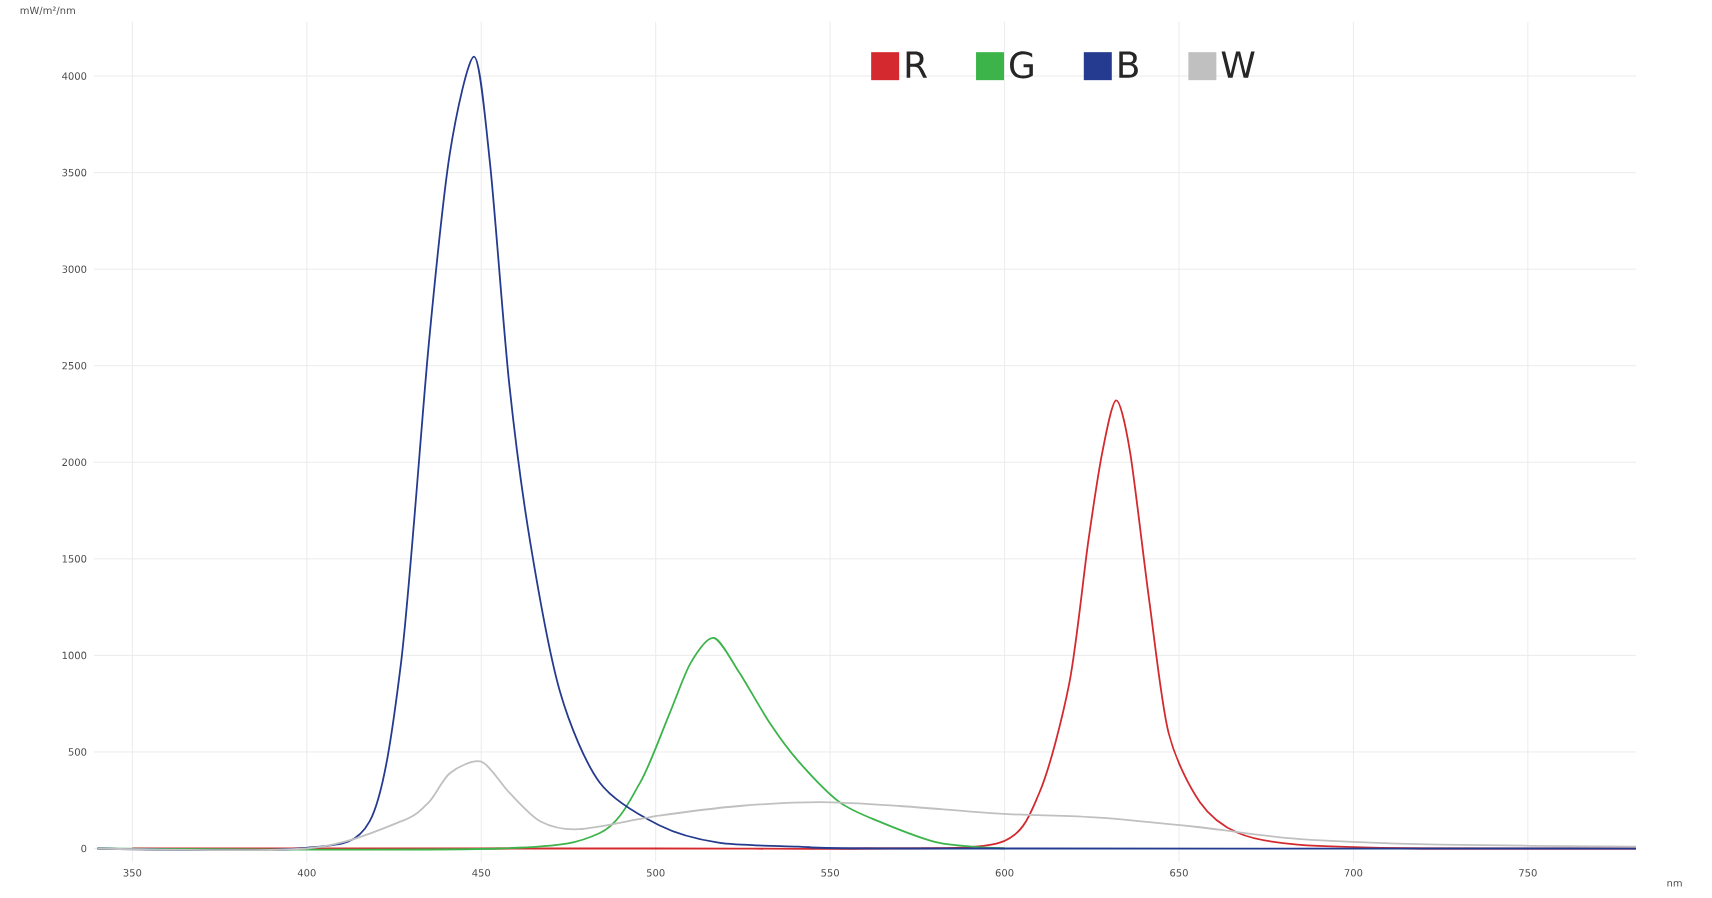 The image size is (1712, 898). What do you see at coordinates (866, 806) in the screenshot?
I see `line-series` at bounding box center [866, 806].